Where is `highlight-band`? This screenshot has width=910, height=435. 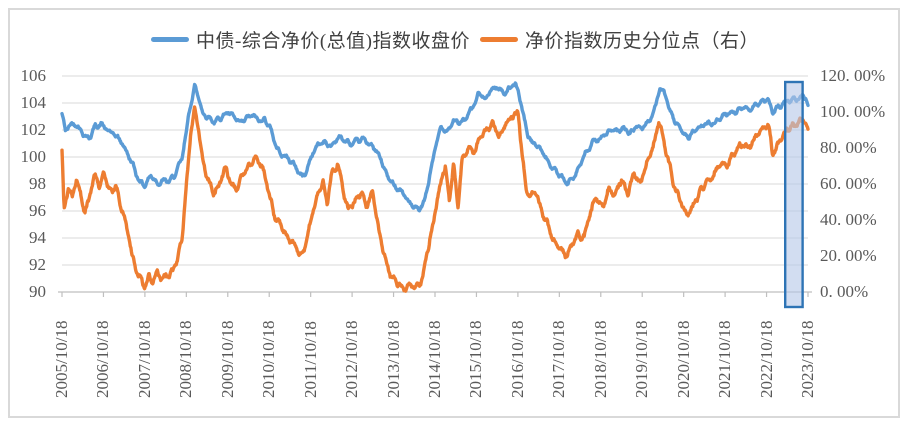
highlight-band is located at coordinates (794, 194).